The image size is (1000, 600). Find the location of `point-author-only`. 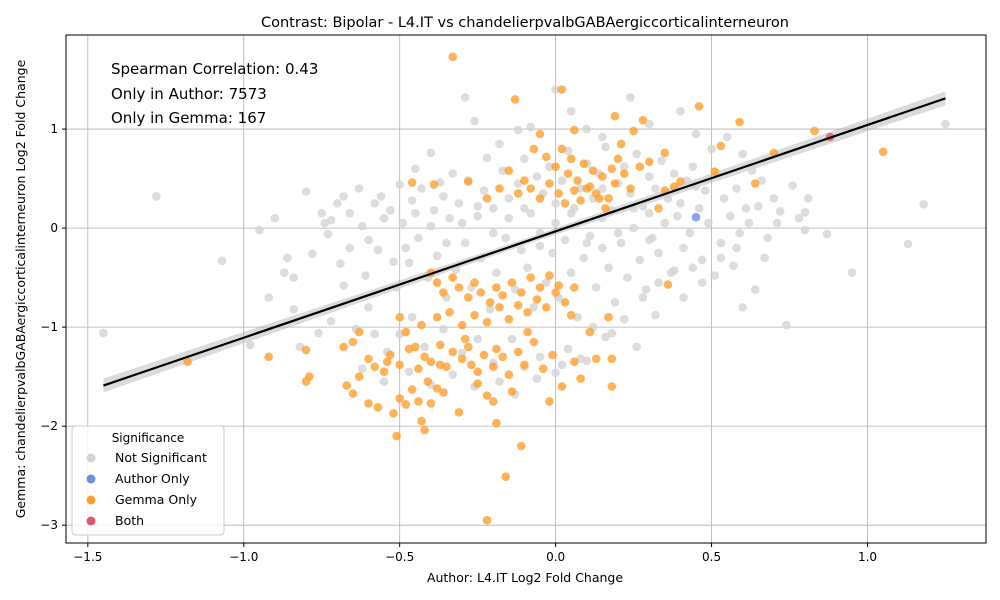

point-author-only is located at coordinates (696, 217).